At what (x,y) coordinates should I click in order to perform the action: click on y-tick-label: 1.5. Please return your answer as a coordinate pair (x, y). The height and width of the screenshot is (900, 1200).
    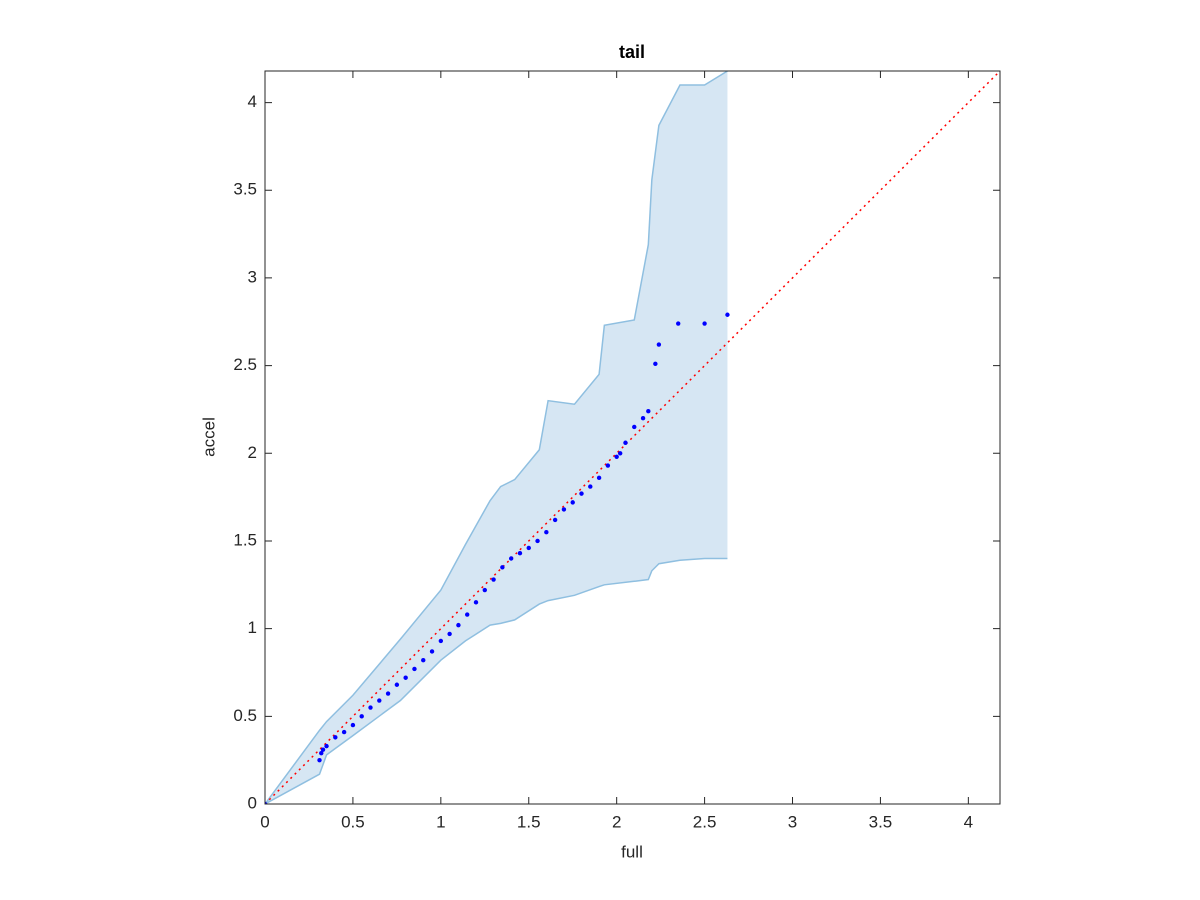
    Looking at the image, I should click on (245, 539).